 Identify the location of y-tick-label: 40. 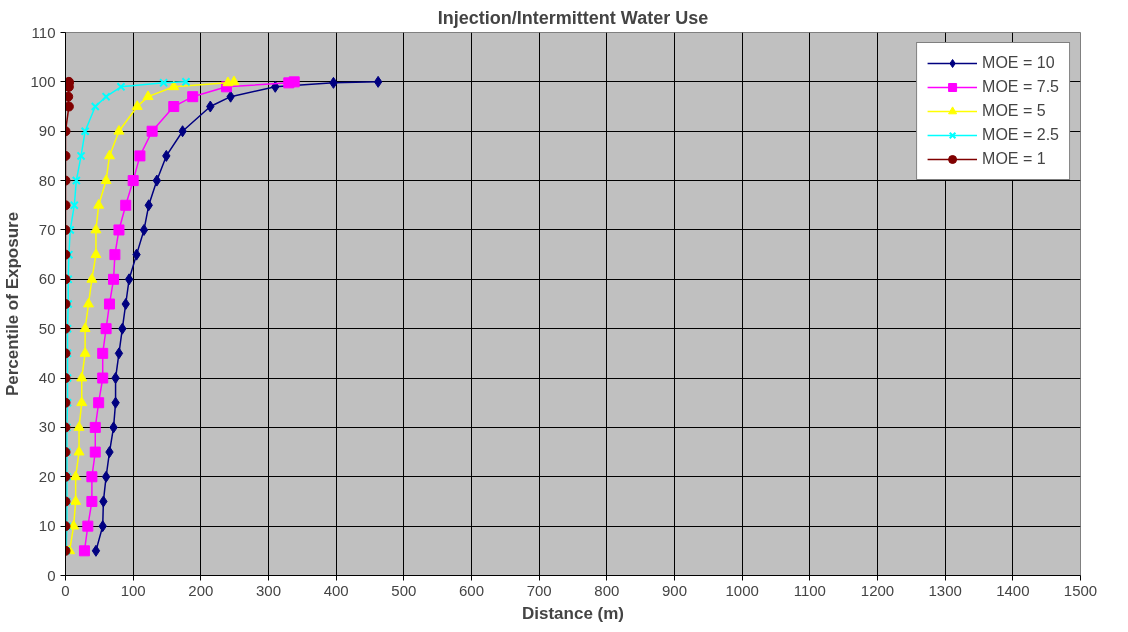
(47, 378).